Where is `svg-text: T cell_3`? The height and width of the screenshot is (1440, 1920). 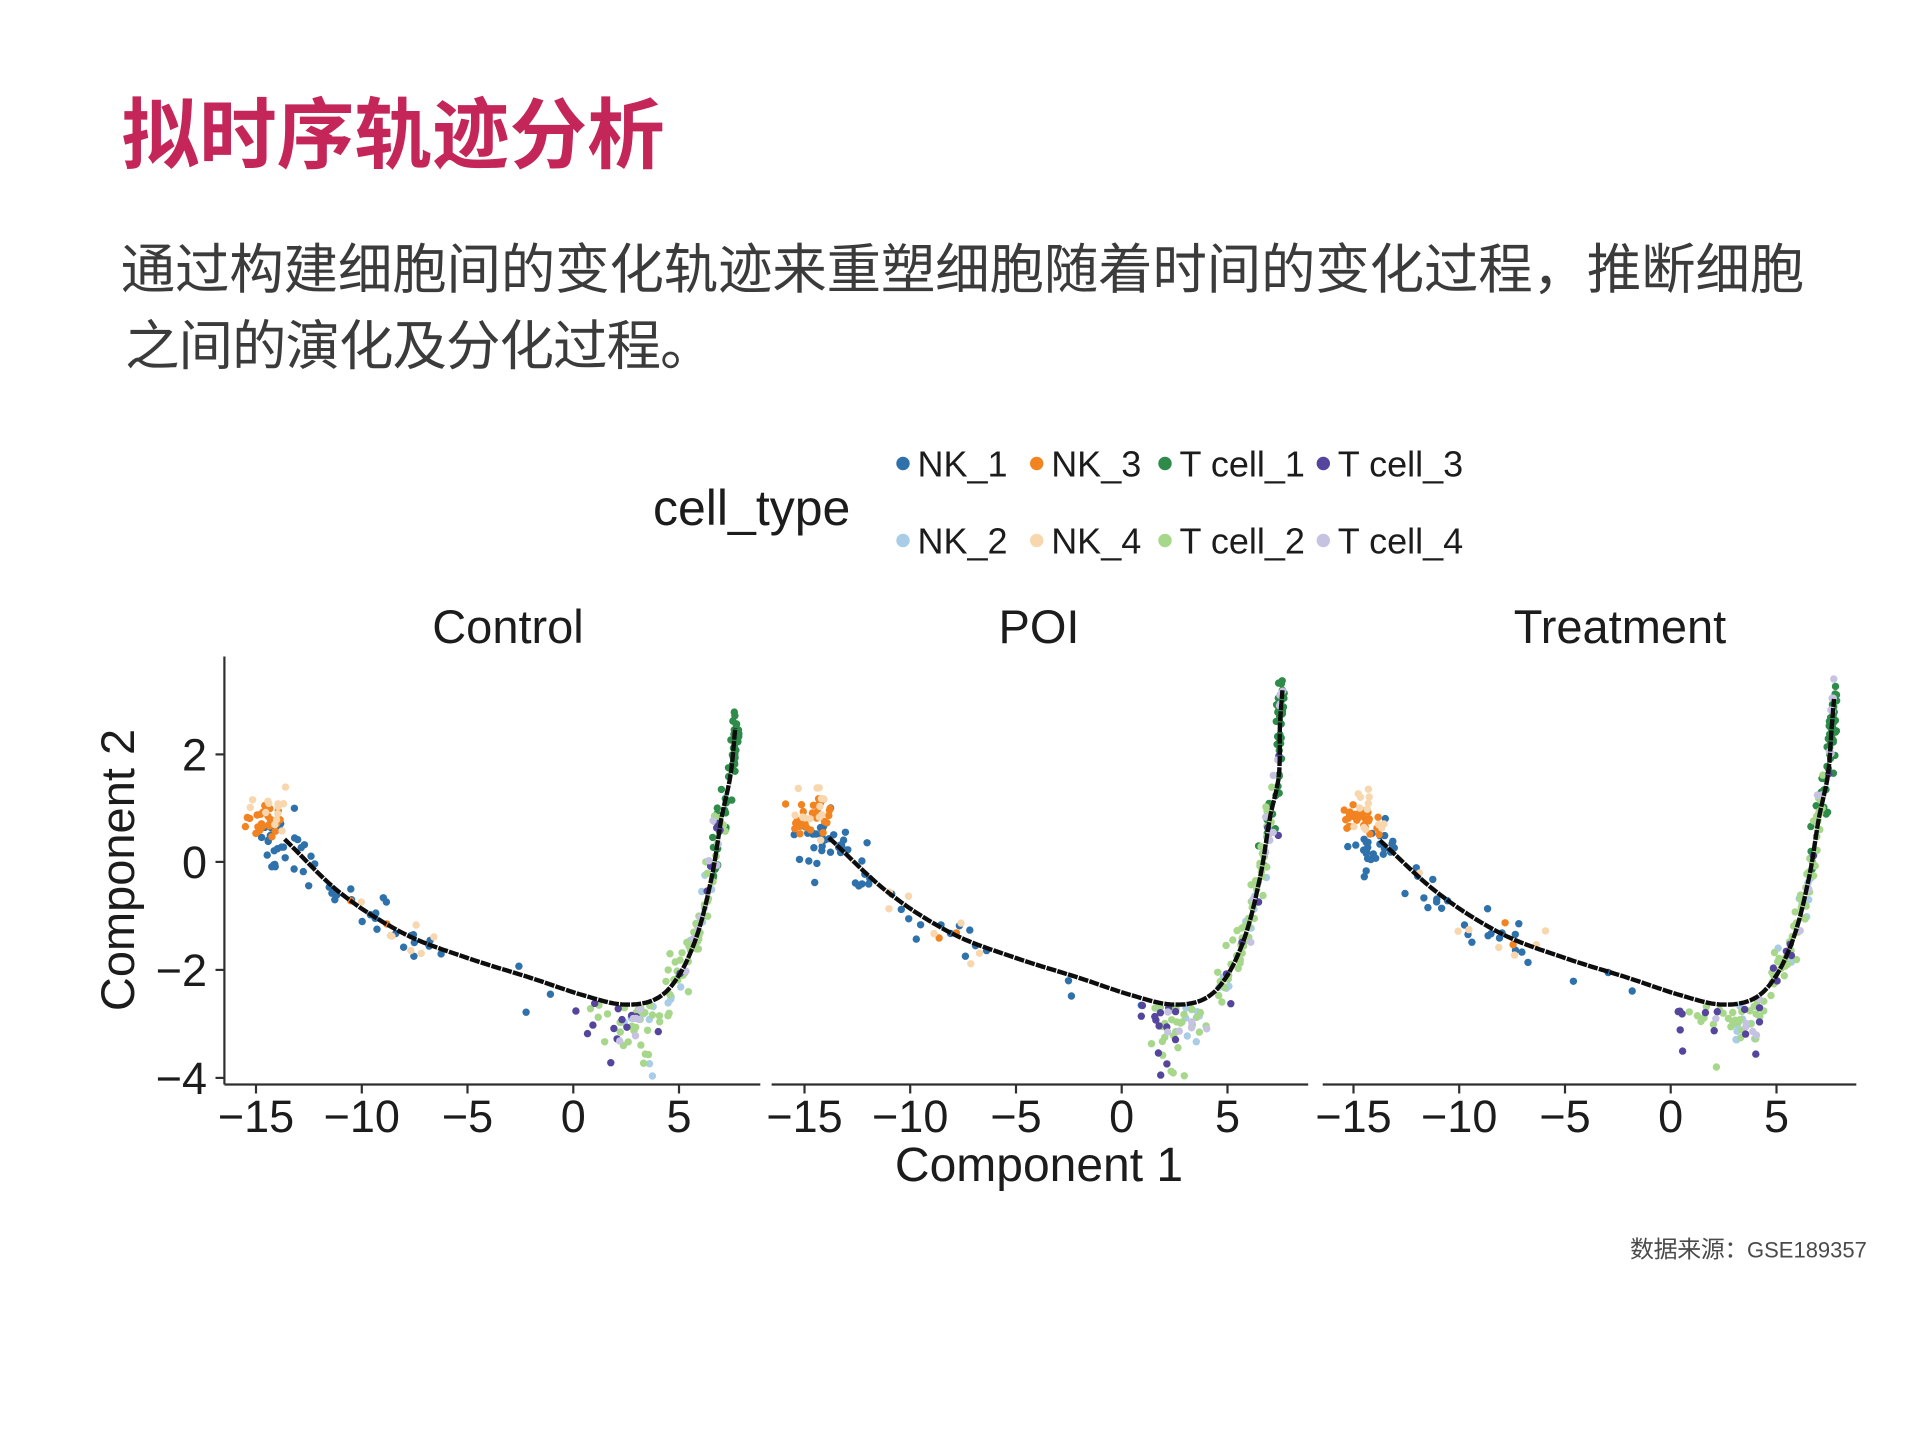
svg-text: T cell_3 is located at coordinates (1400, 463).